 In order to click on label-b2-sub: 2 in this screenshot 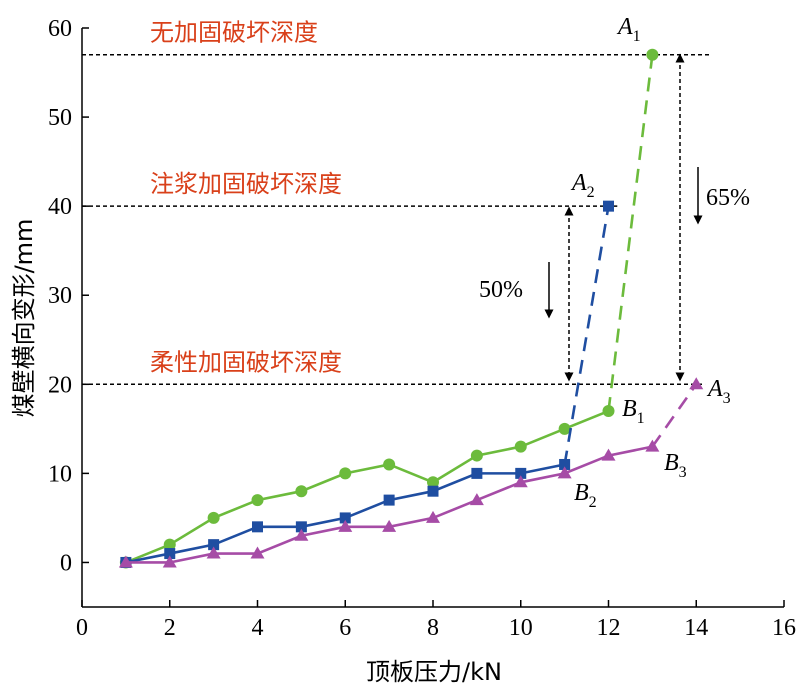, I will do `click(593, 502)`.